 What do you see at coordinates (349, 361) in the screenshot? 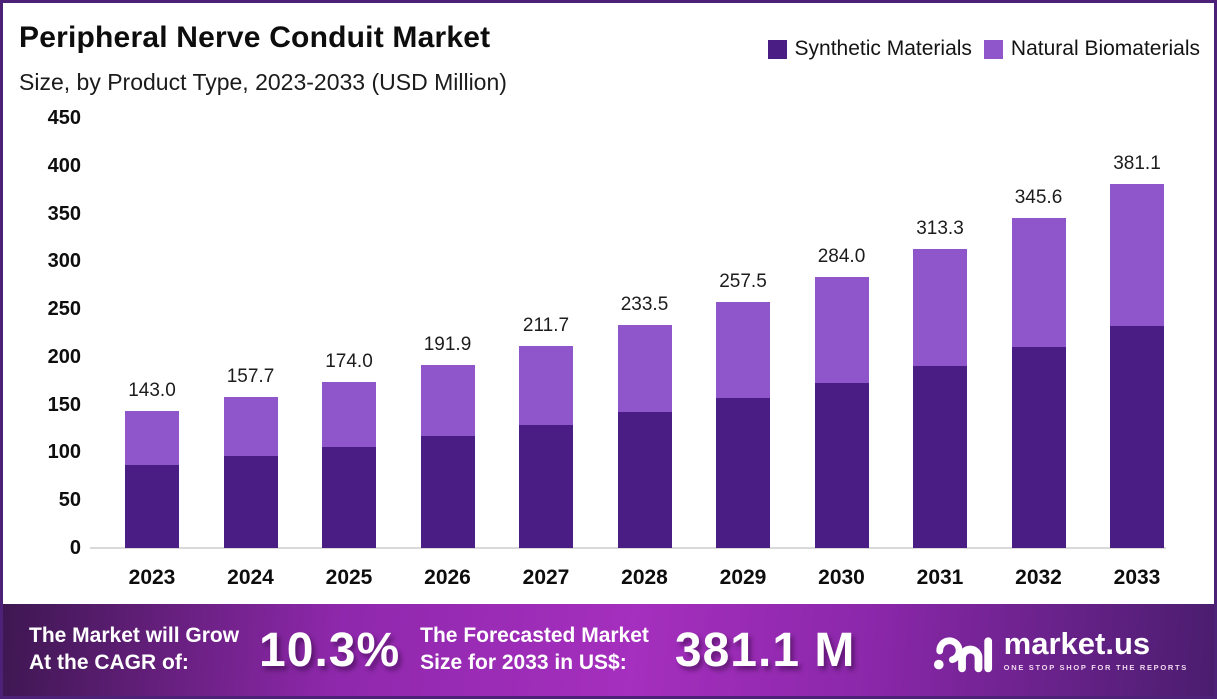
I see `bar-total-label: 174.0` at bounding box center [349, 361].